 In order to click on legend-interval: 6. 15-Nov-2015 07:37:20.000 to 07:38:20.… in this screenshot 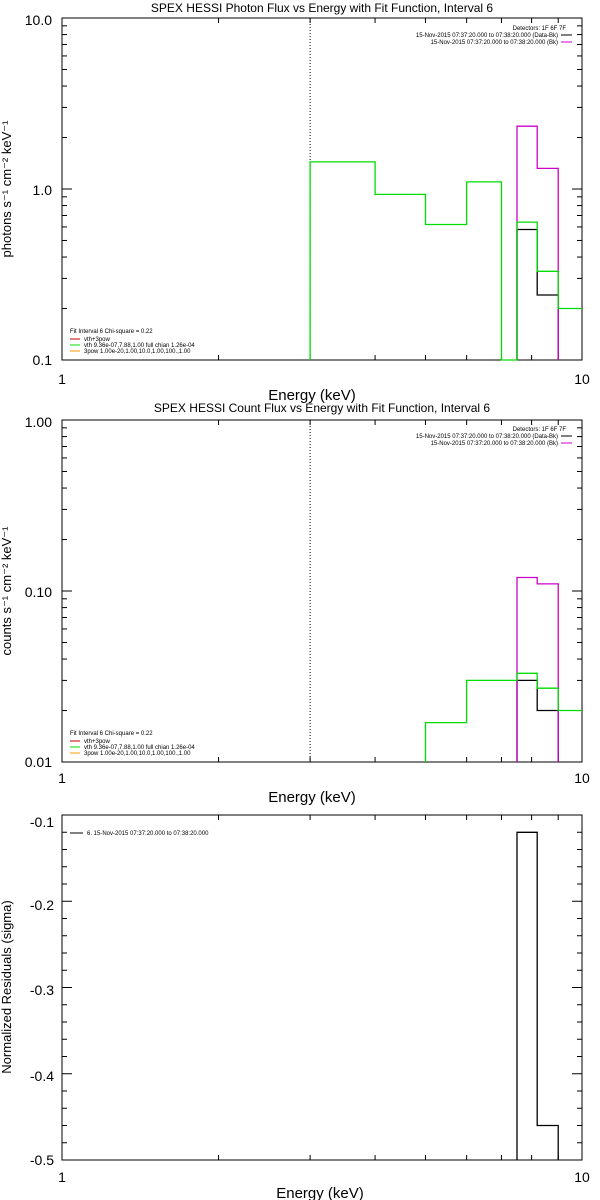, I will do `click(148, 834)`.